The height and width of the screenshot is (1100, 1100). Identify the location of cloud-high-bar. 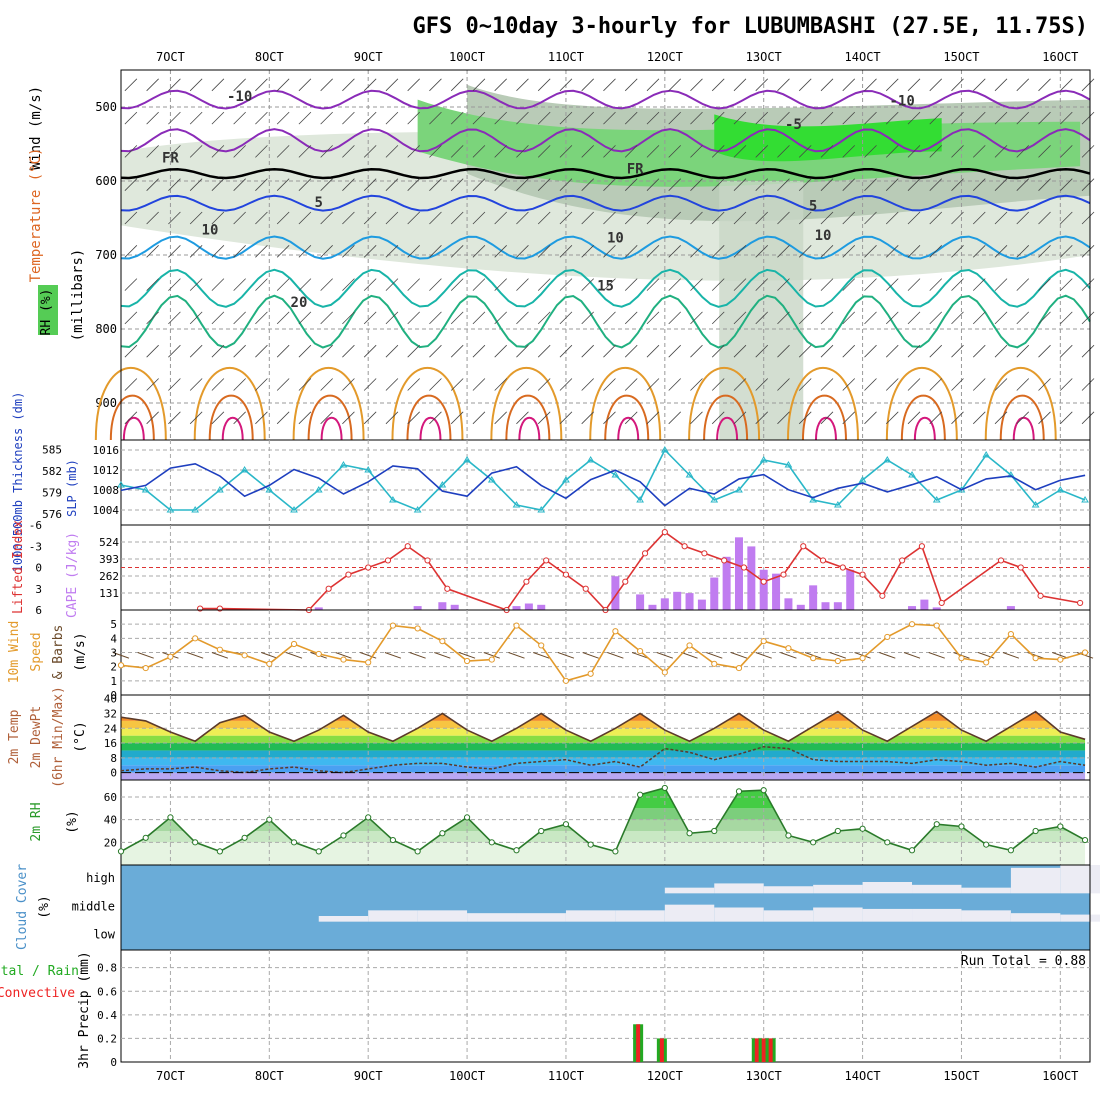
(838, 889).